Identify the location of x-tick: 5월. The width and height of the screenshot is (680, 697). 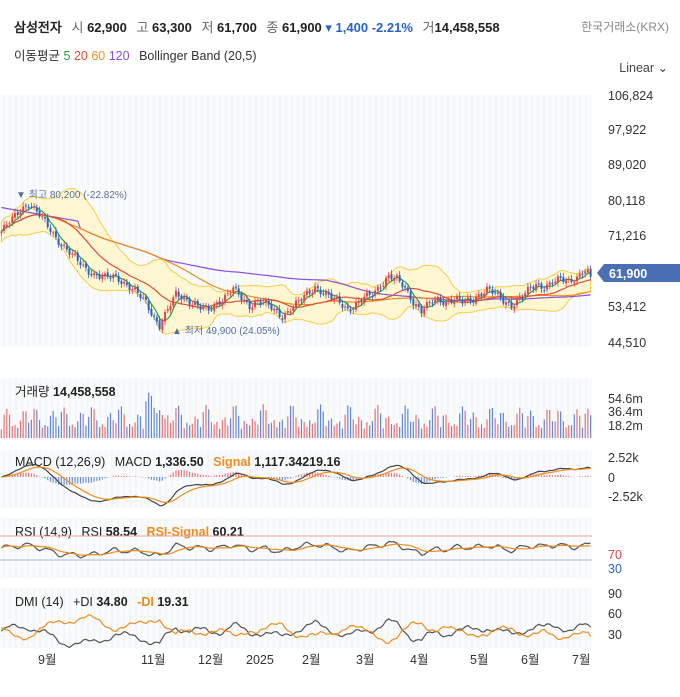
(479, 660).